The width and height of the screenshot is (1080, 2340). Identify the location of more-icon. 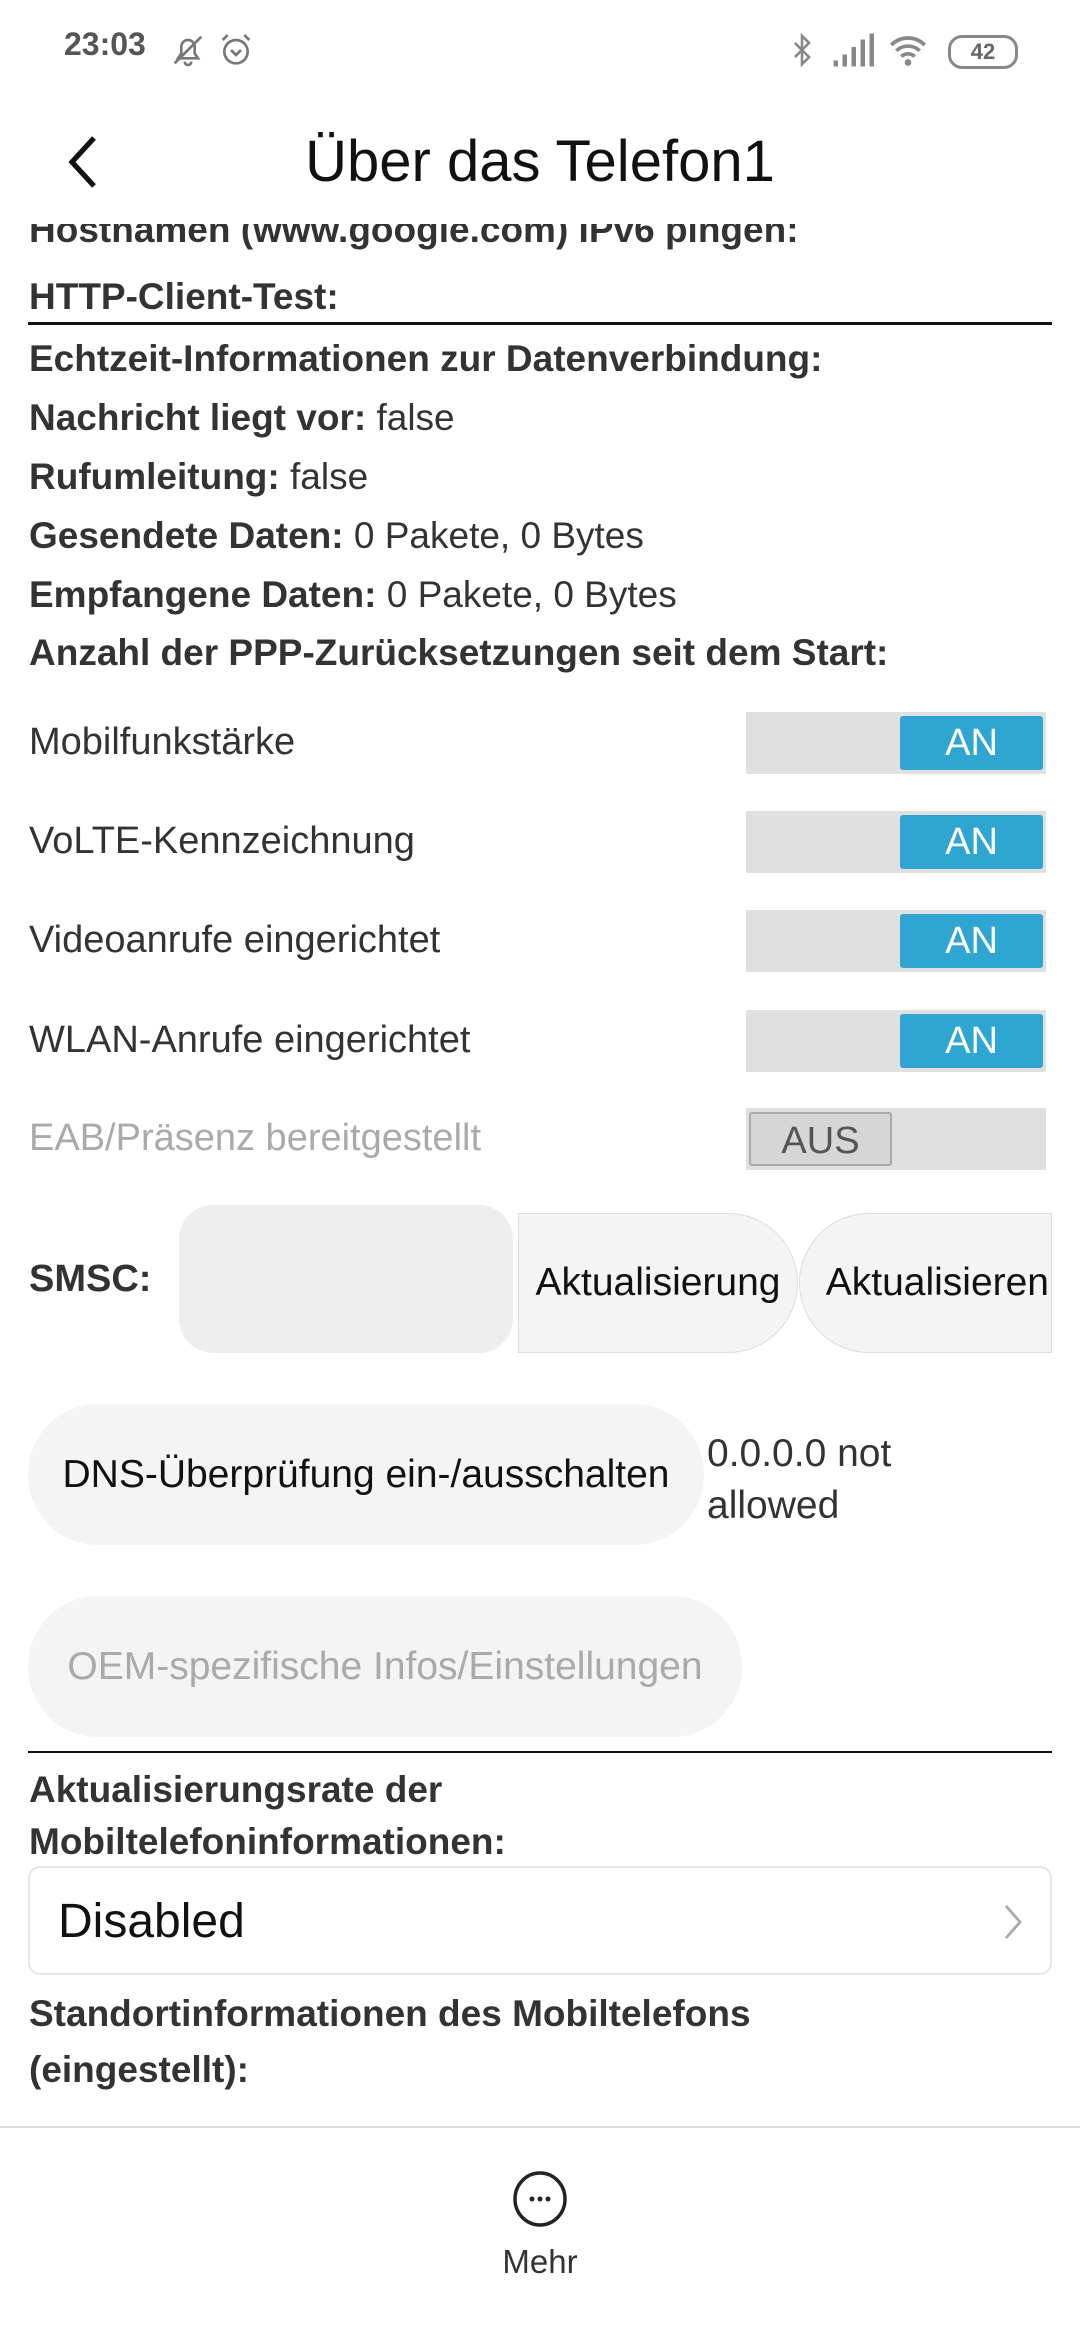
(540, 2199).